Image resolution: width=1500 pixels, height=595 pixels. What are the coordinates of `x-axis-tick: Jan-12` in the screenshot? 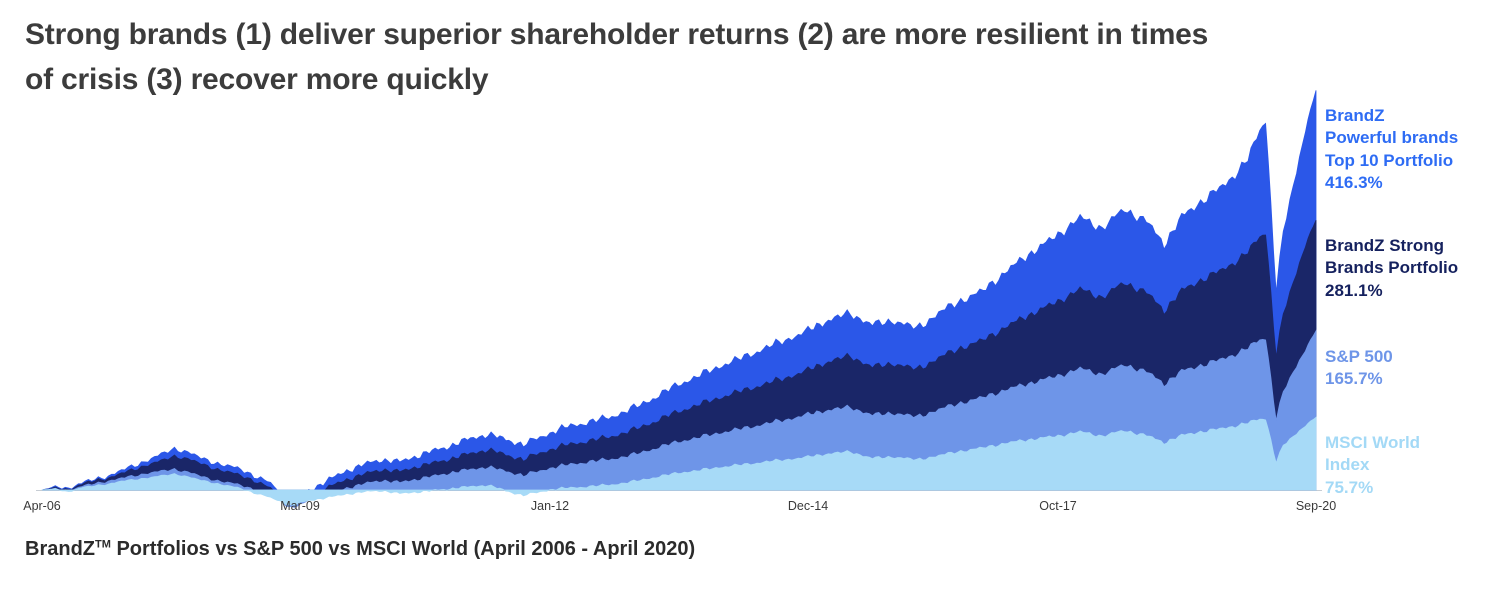 It's located at (550, 506).